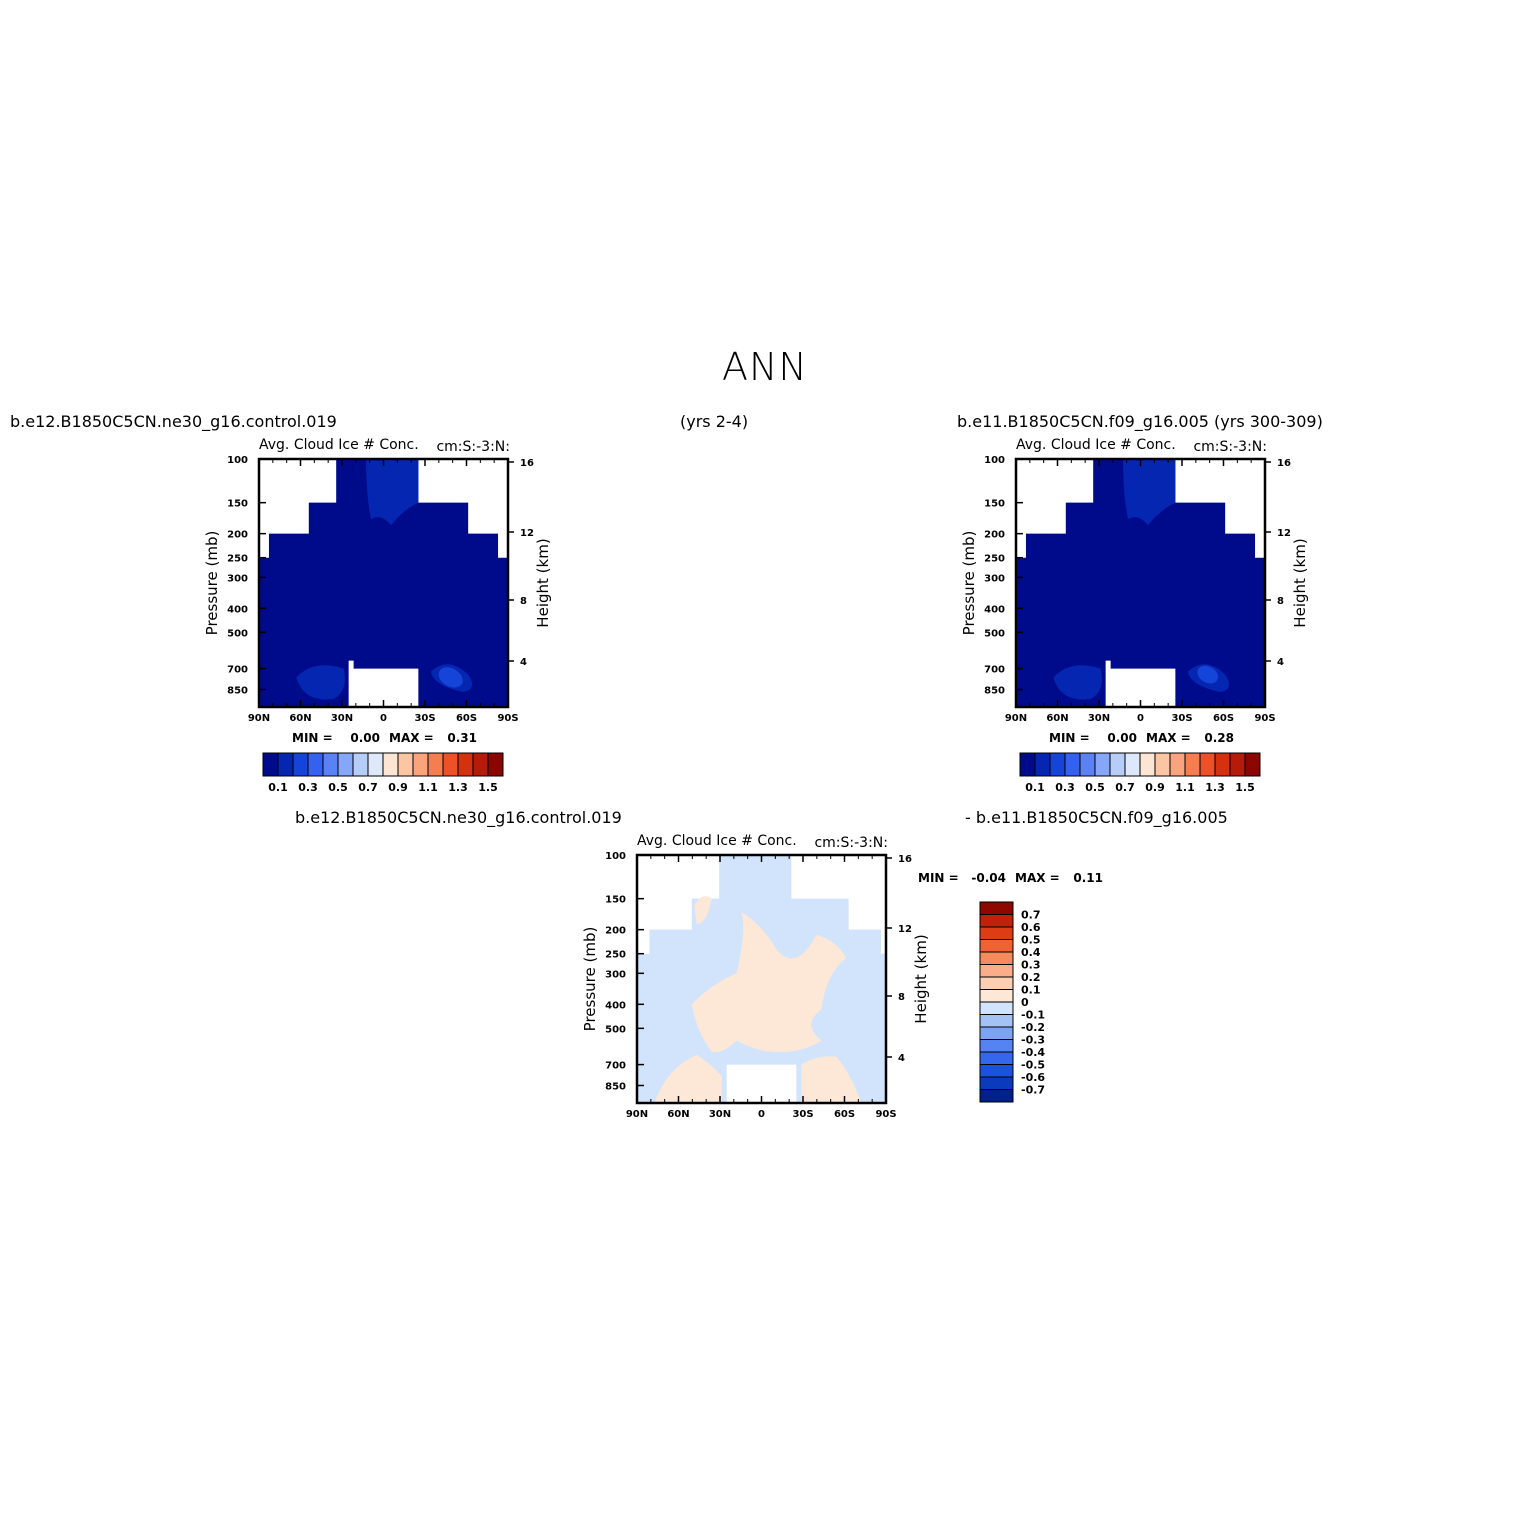 The height and width of the screenshot is (1525, 1525). I want to click on field-low, so click(383, 583).